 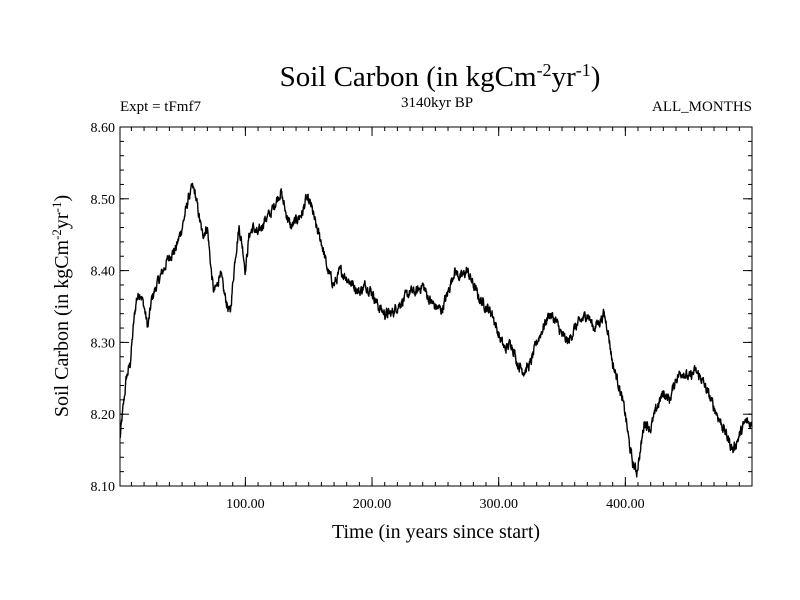 What do you see at coordinates (245, 504) in the screenshot?
I see `x-tick-label: 100.00` at bounding box center [245, 504].